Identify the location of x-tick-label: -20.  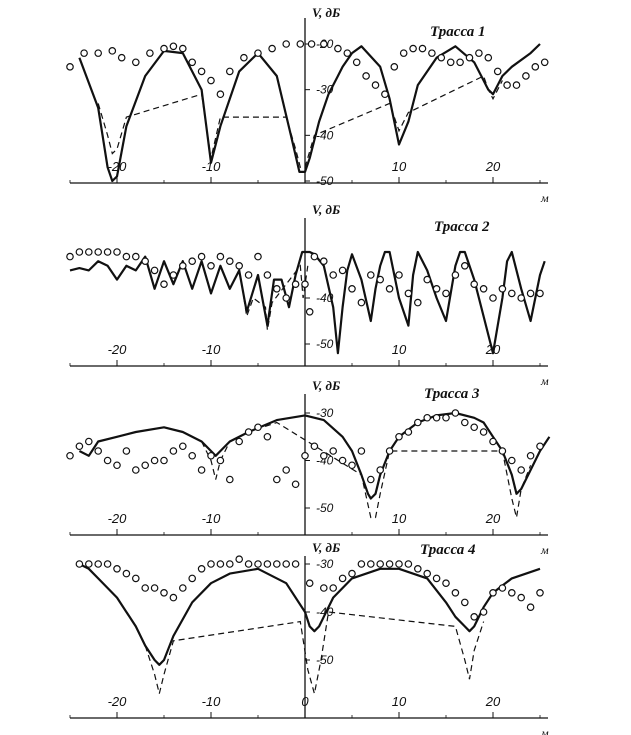
(118, 701).